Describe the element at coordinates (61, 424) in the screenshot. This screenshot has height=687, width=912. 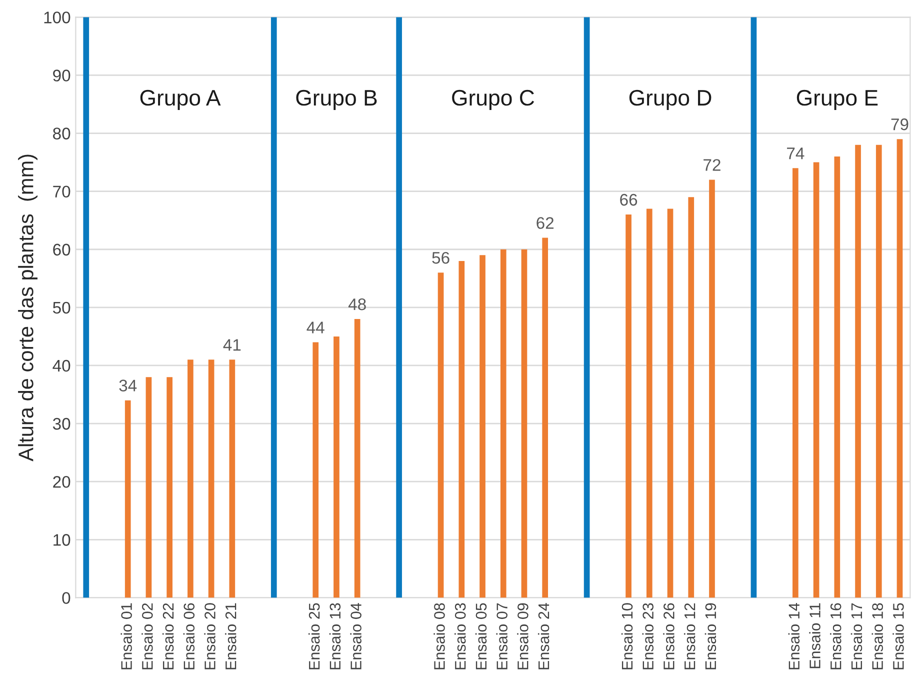
I see `y-tick-label: 30` at that location.